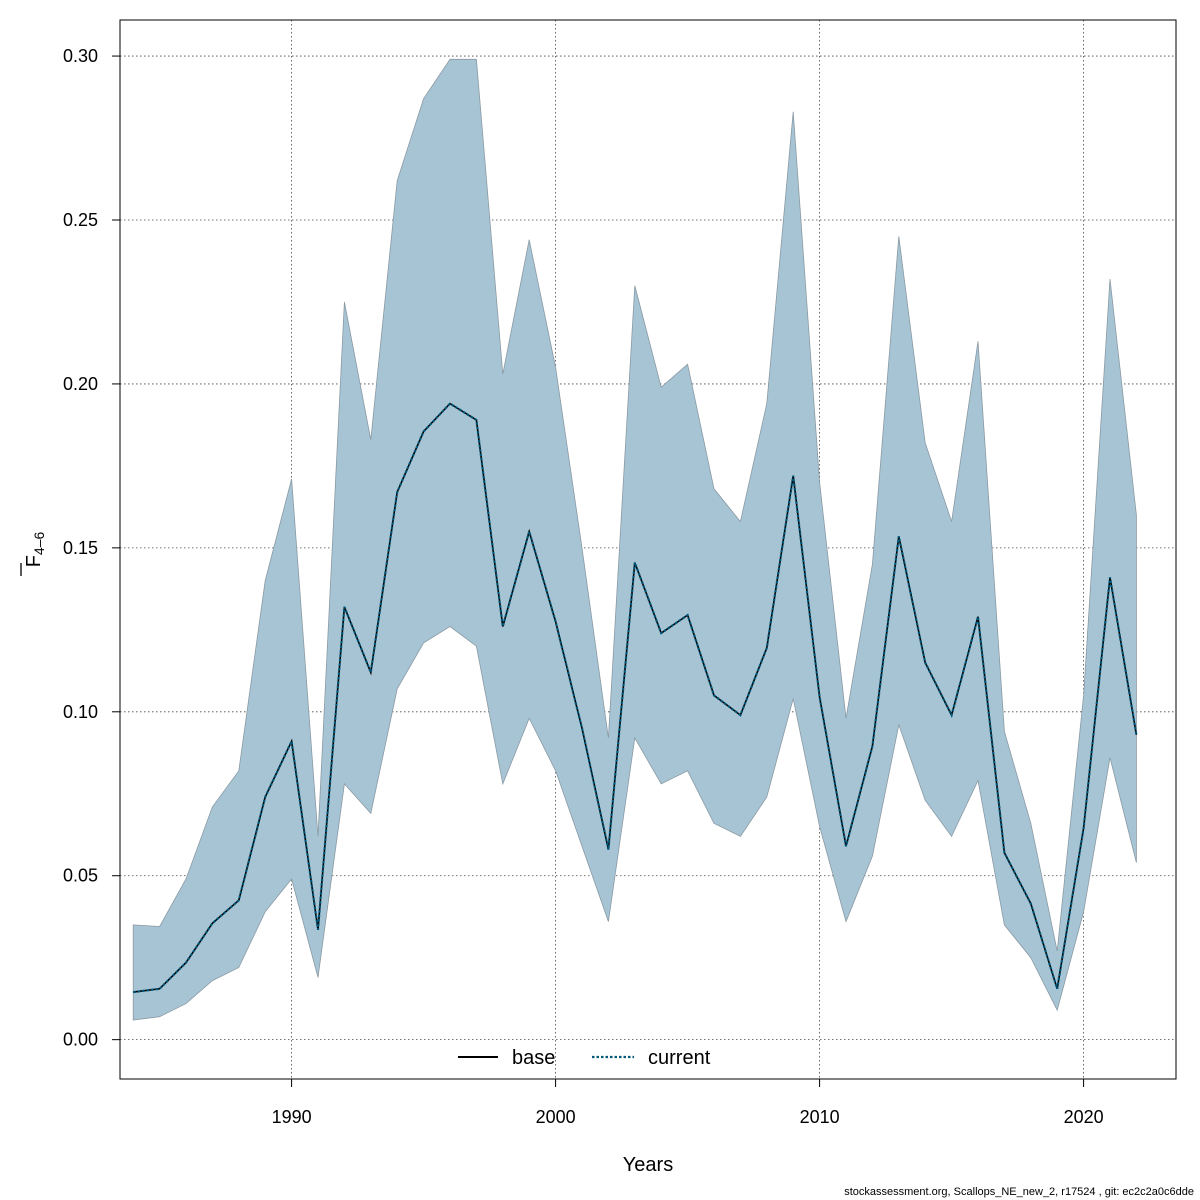  Describe the element at coordinates (820, 1117) in the screenshot. I see `x-tick-label: 2010` at that location.